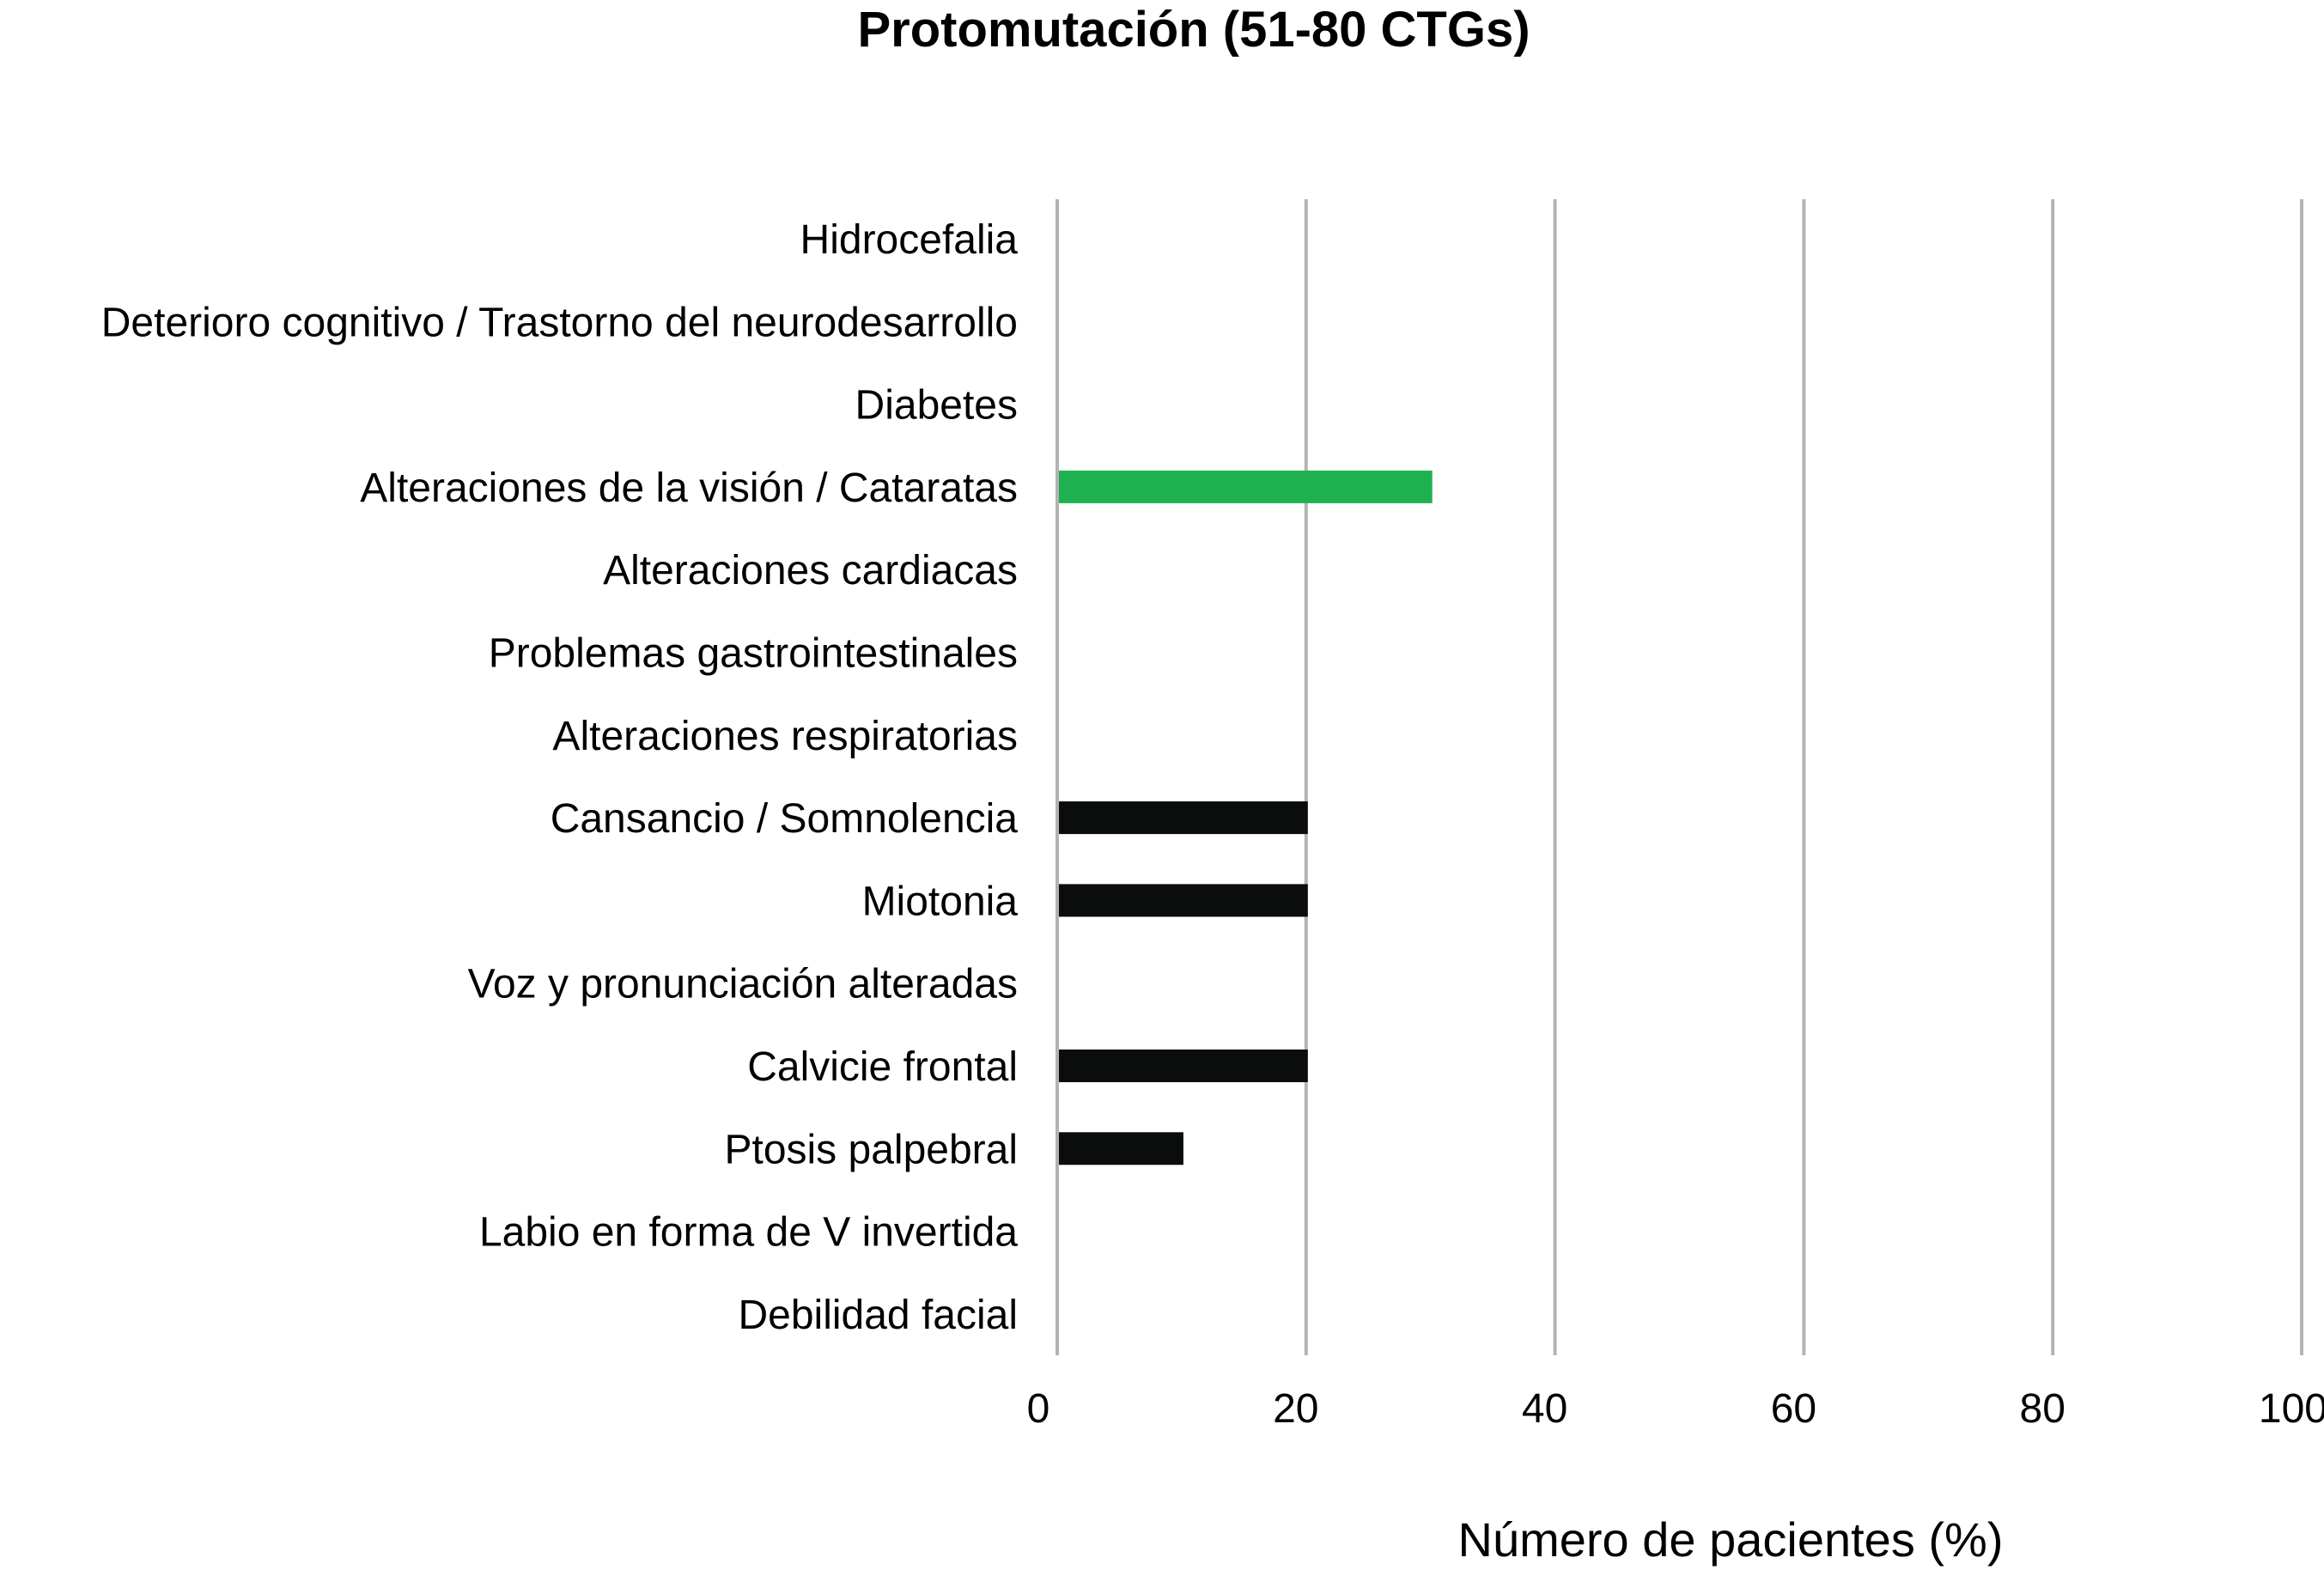 Image resolution: width=2324 pixels, height=1576 pixels. I want to click on category-label: Debilidad facial, so click(878, 1316).